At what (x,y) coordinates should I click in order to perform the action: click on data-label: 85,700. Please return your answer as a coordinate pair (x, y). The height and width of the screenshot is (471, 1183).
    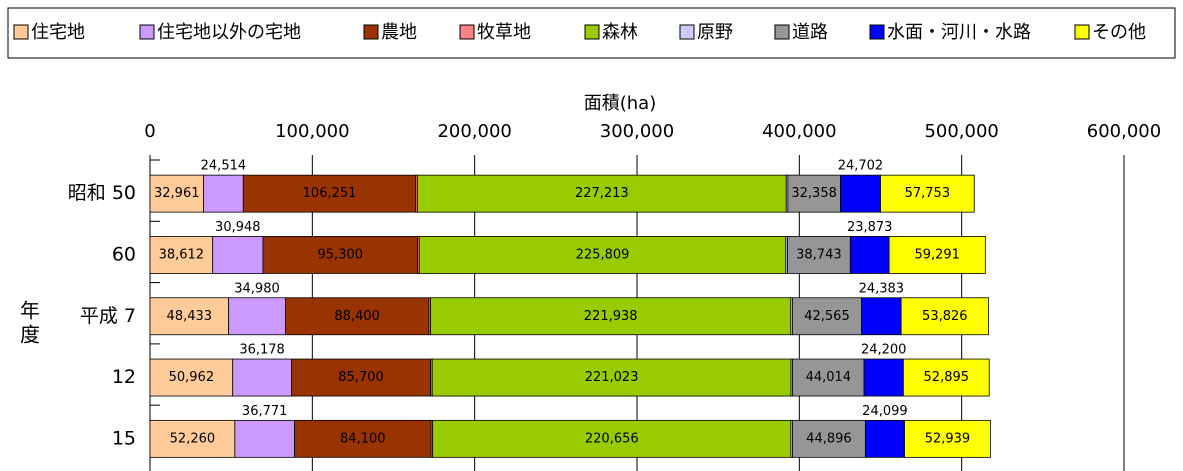
    Looking at the image, I should click on (361, 377).